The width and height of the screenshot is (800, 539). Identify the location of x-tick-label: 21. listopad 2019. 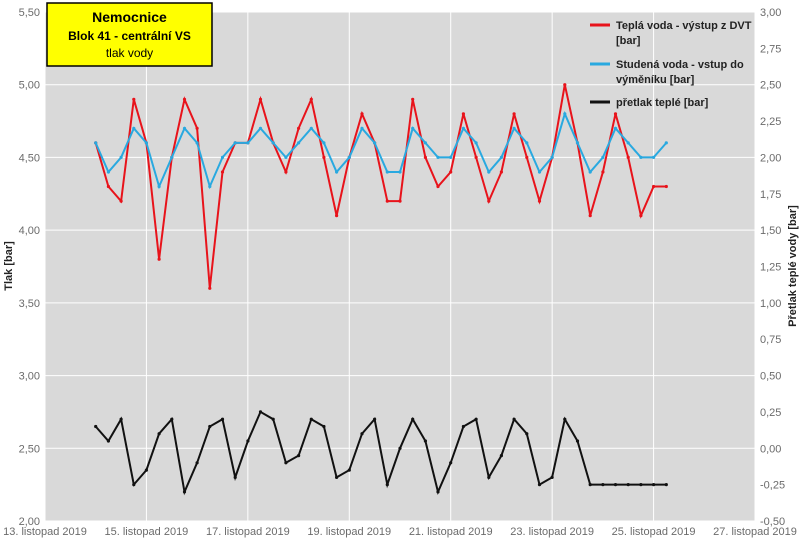
(451, 532).